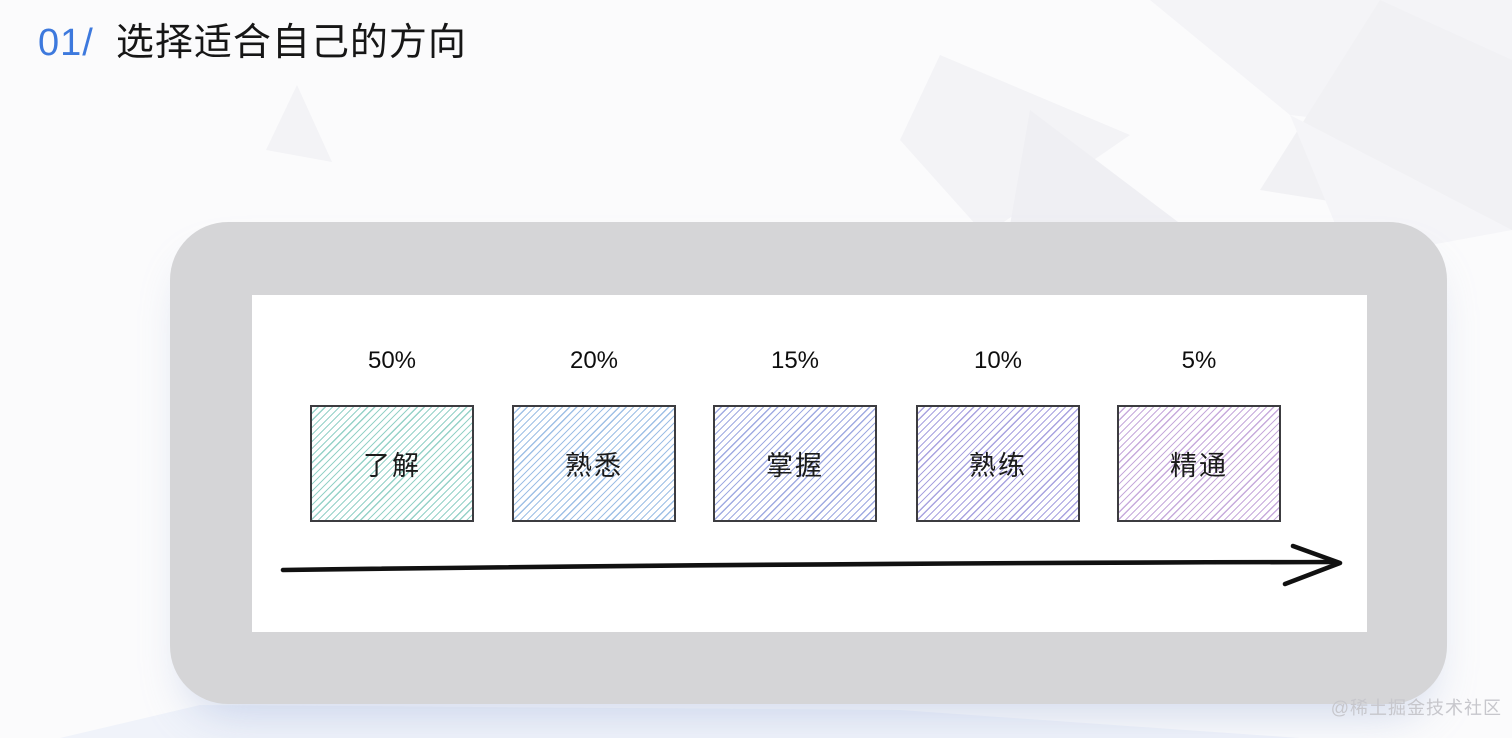  Describe the element at coordinates (392, 360) in the screenshot. I see `stage-percent: 50%` at that location.